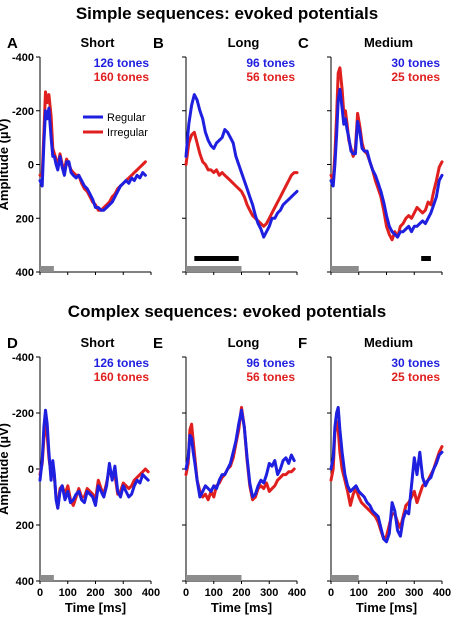 This screenshot has height=619, width=454. What do you see at coordinates (227, 13) in the screenshot?
I see `section-title-simple: Simple sequences: evoked potentials` at bounding box center [227, 13].